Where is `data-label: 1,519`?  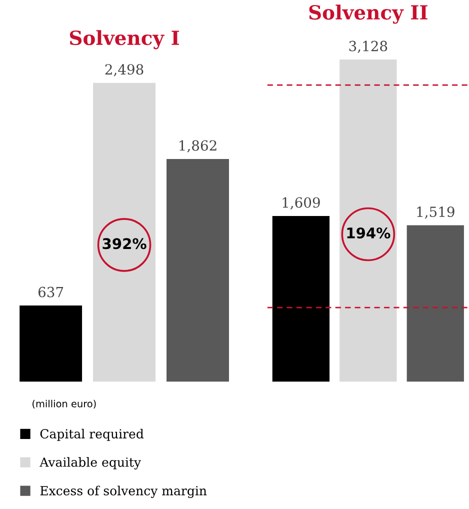
data-label: 1,519 is located at coordinates (435, 212).